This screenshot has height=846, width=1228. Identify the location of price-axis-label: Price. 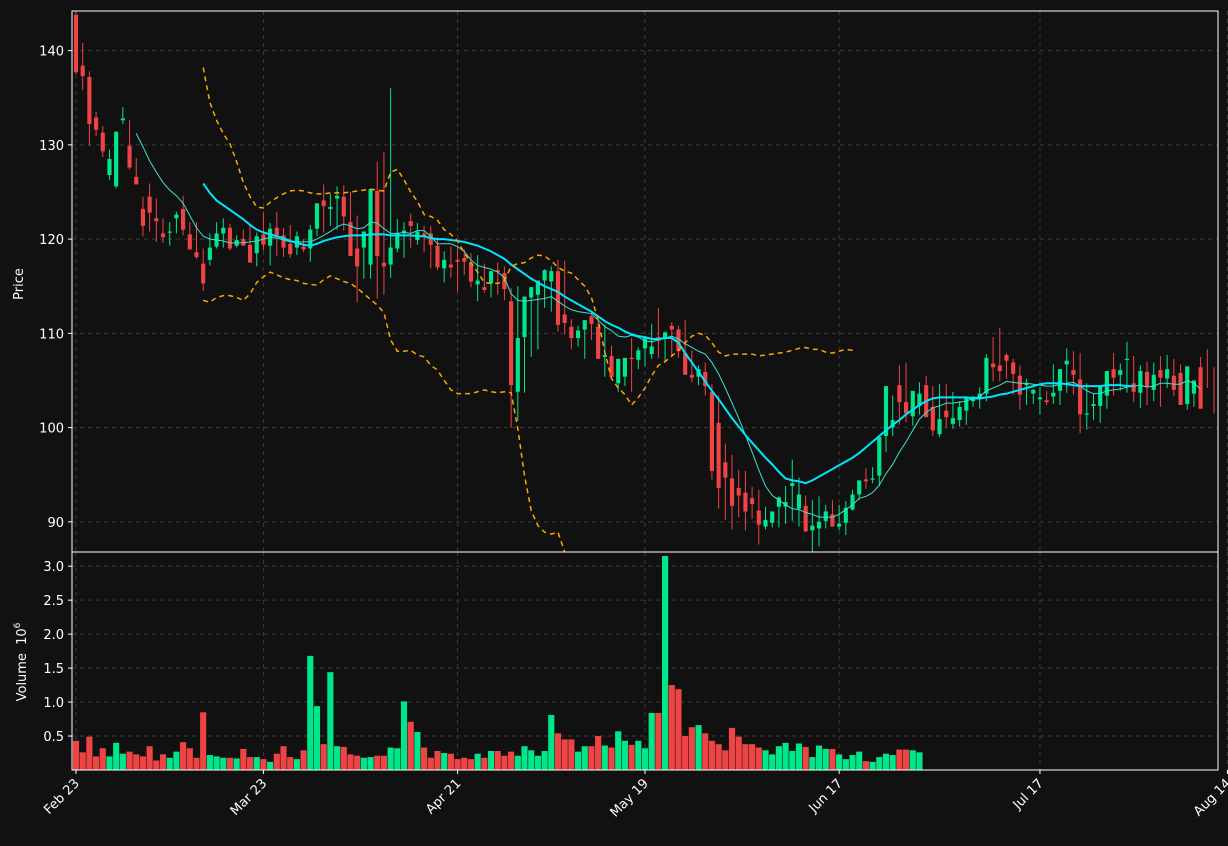
(19, 284).